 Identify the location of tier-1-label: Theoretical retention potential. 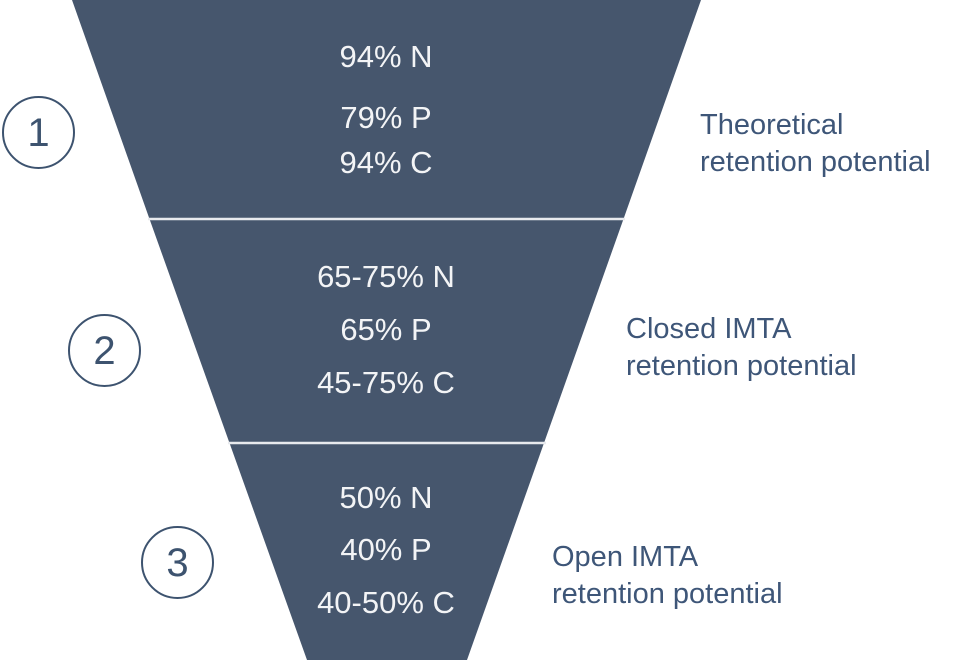
(815, 144).